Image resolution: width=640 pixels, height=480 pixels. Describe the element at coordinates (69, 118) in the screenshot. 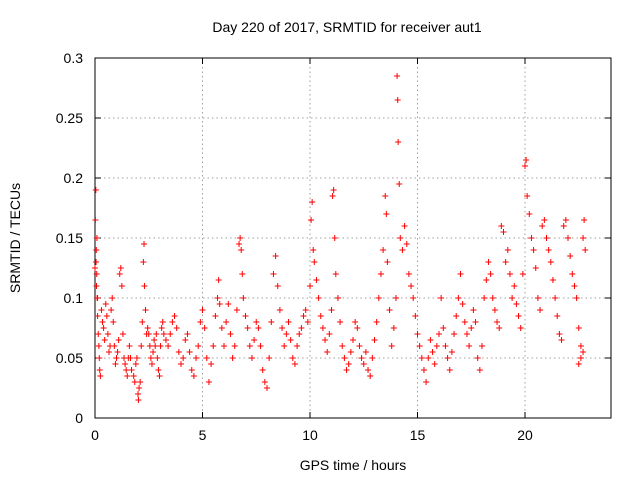

I see `y-tick-label: 0.25` at that location.